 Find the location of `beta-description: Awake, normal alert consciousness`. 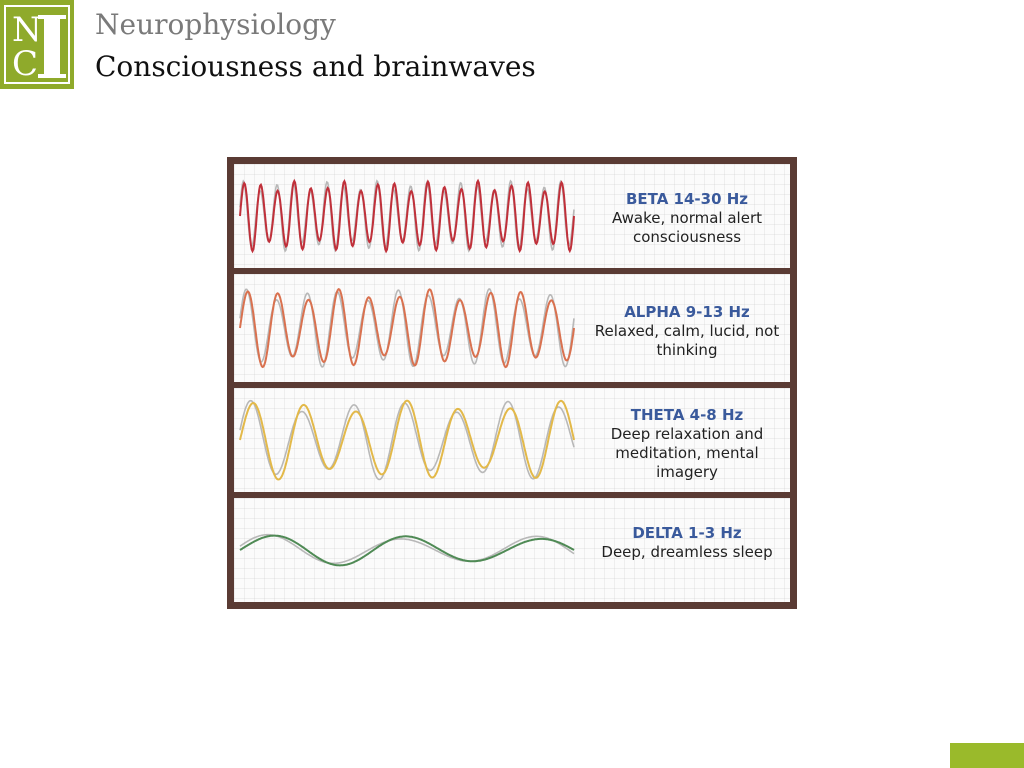

beta-description: Awake, normal alert consciousness is located at coordinates (687, 227).